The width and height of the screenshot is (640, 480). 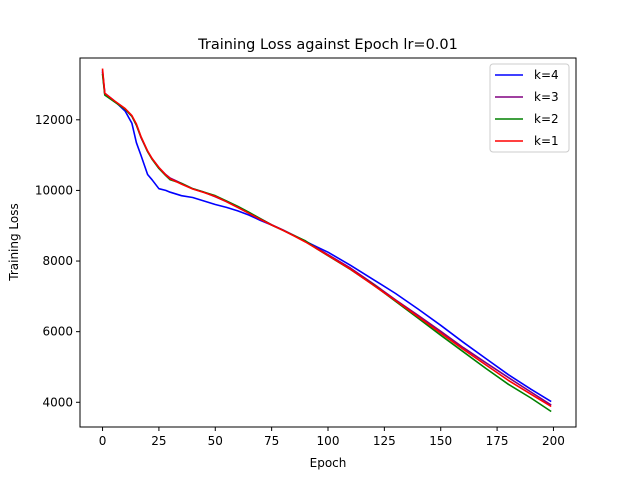 I want to click on x-axis: 0 25 50 75 100 125 150 175 200, so click(x=332, y=437).